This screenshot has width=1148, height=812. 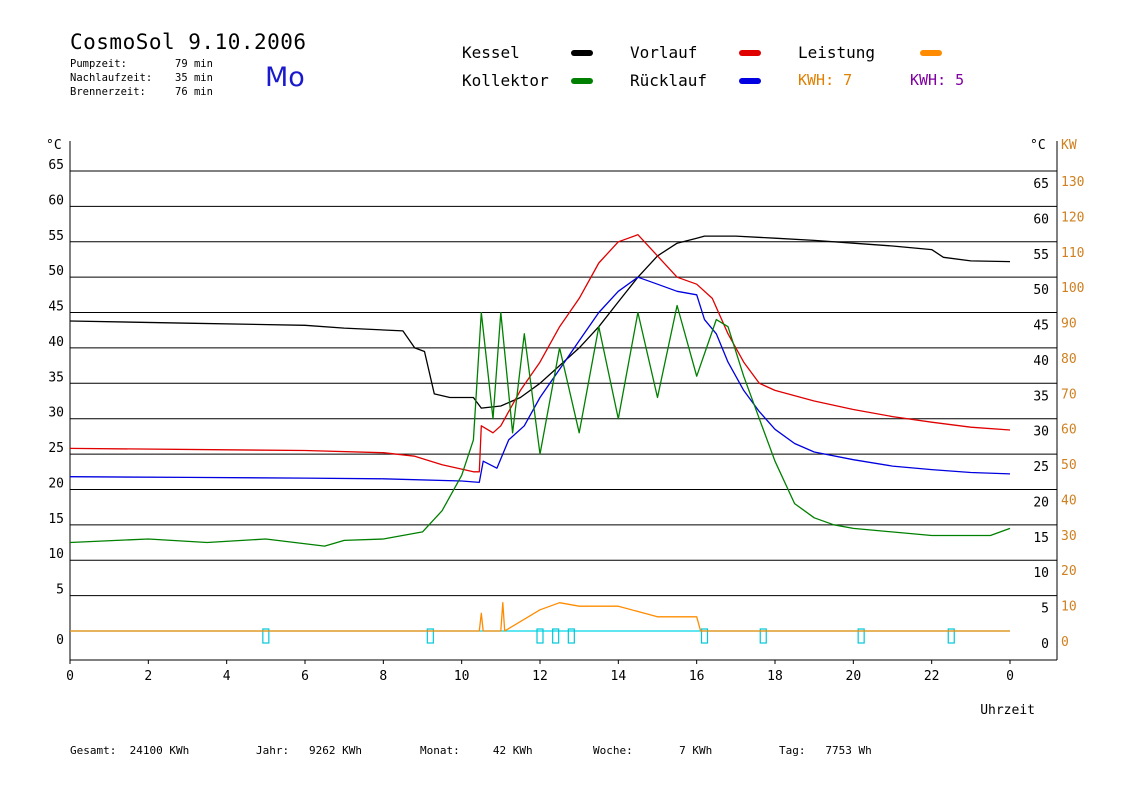 What do you see at coordinates (750, 81) in the screenshot?
I see `legend-ruecklauf-swatch` at bounding box center [750, 81].